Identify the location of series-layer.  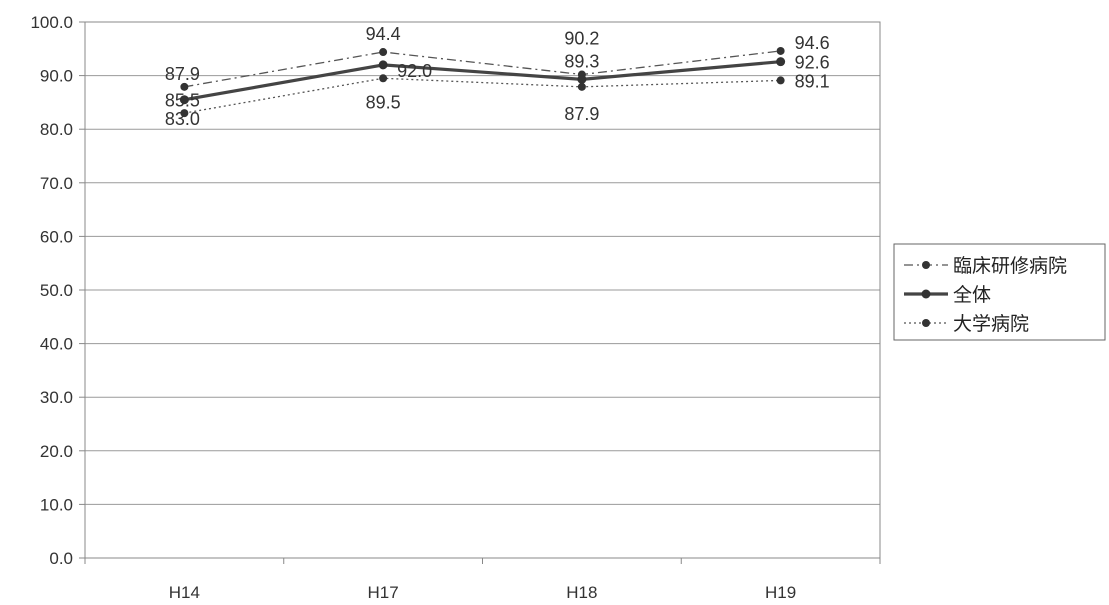
(482, 82).